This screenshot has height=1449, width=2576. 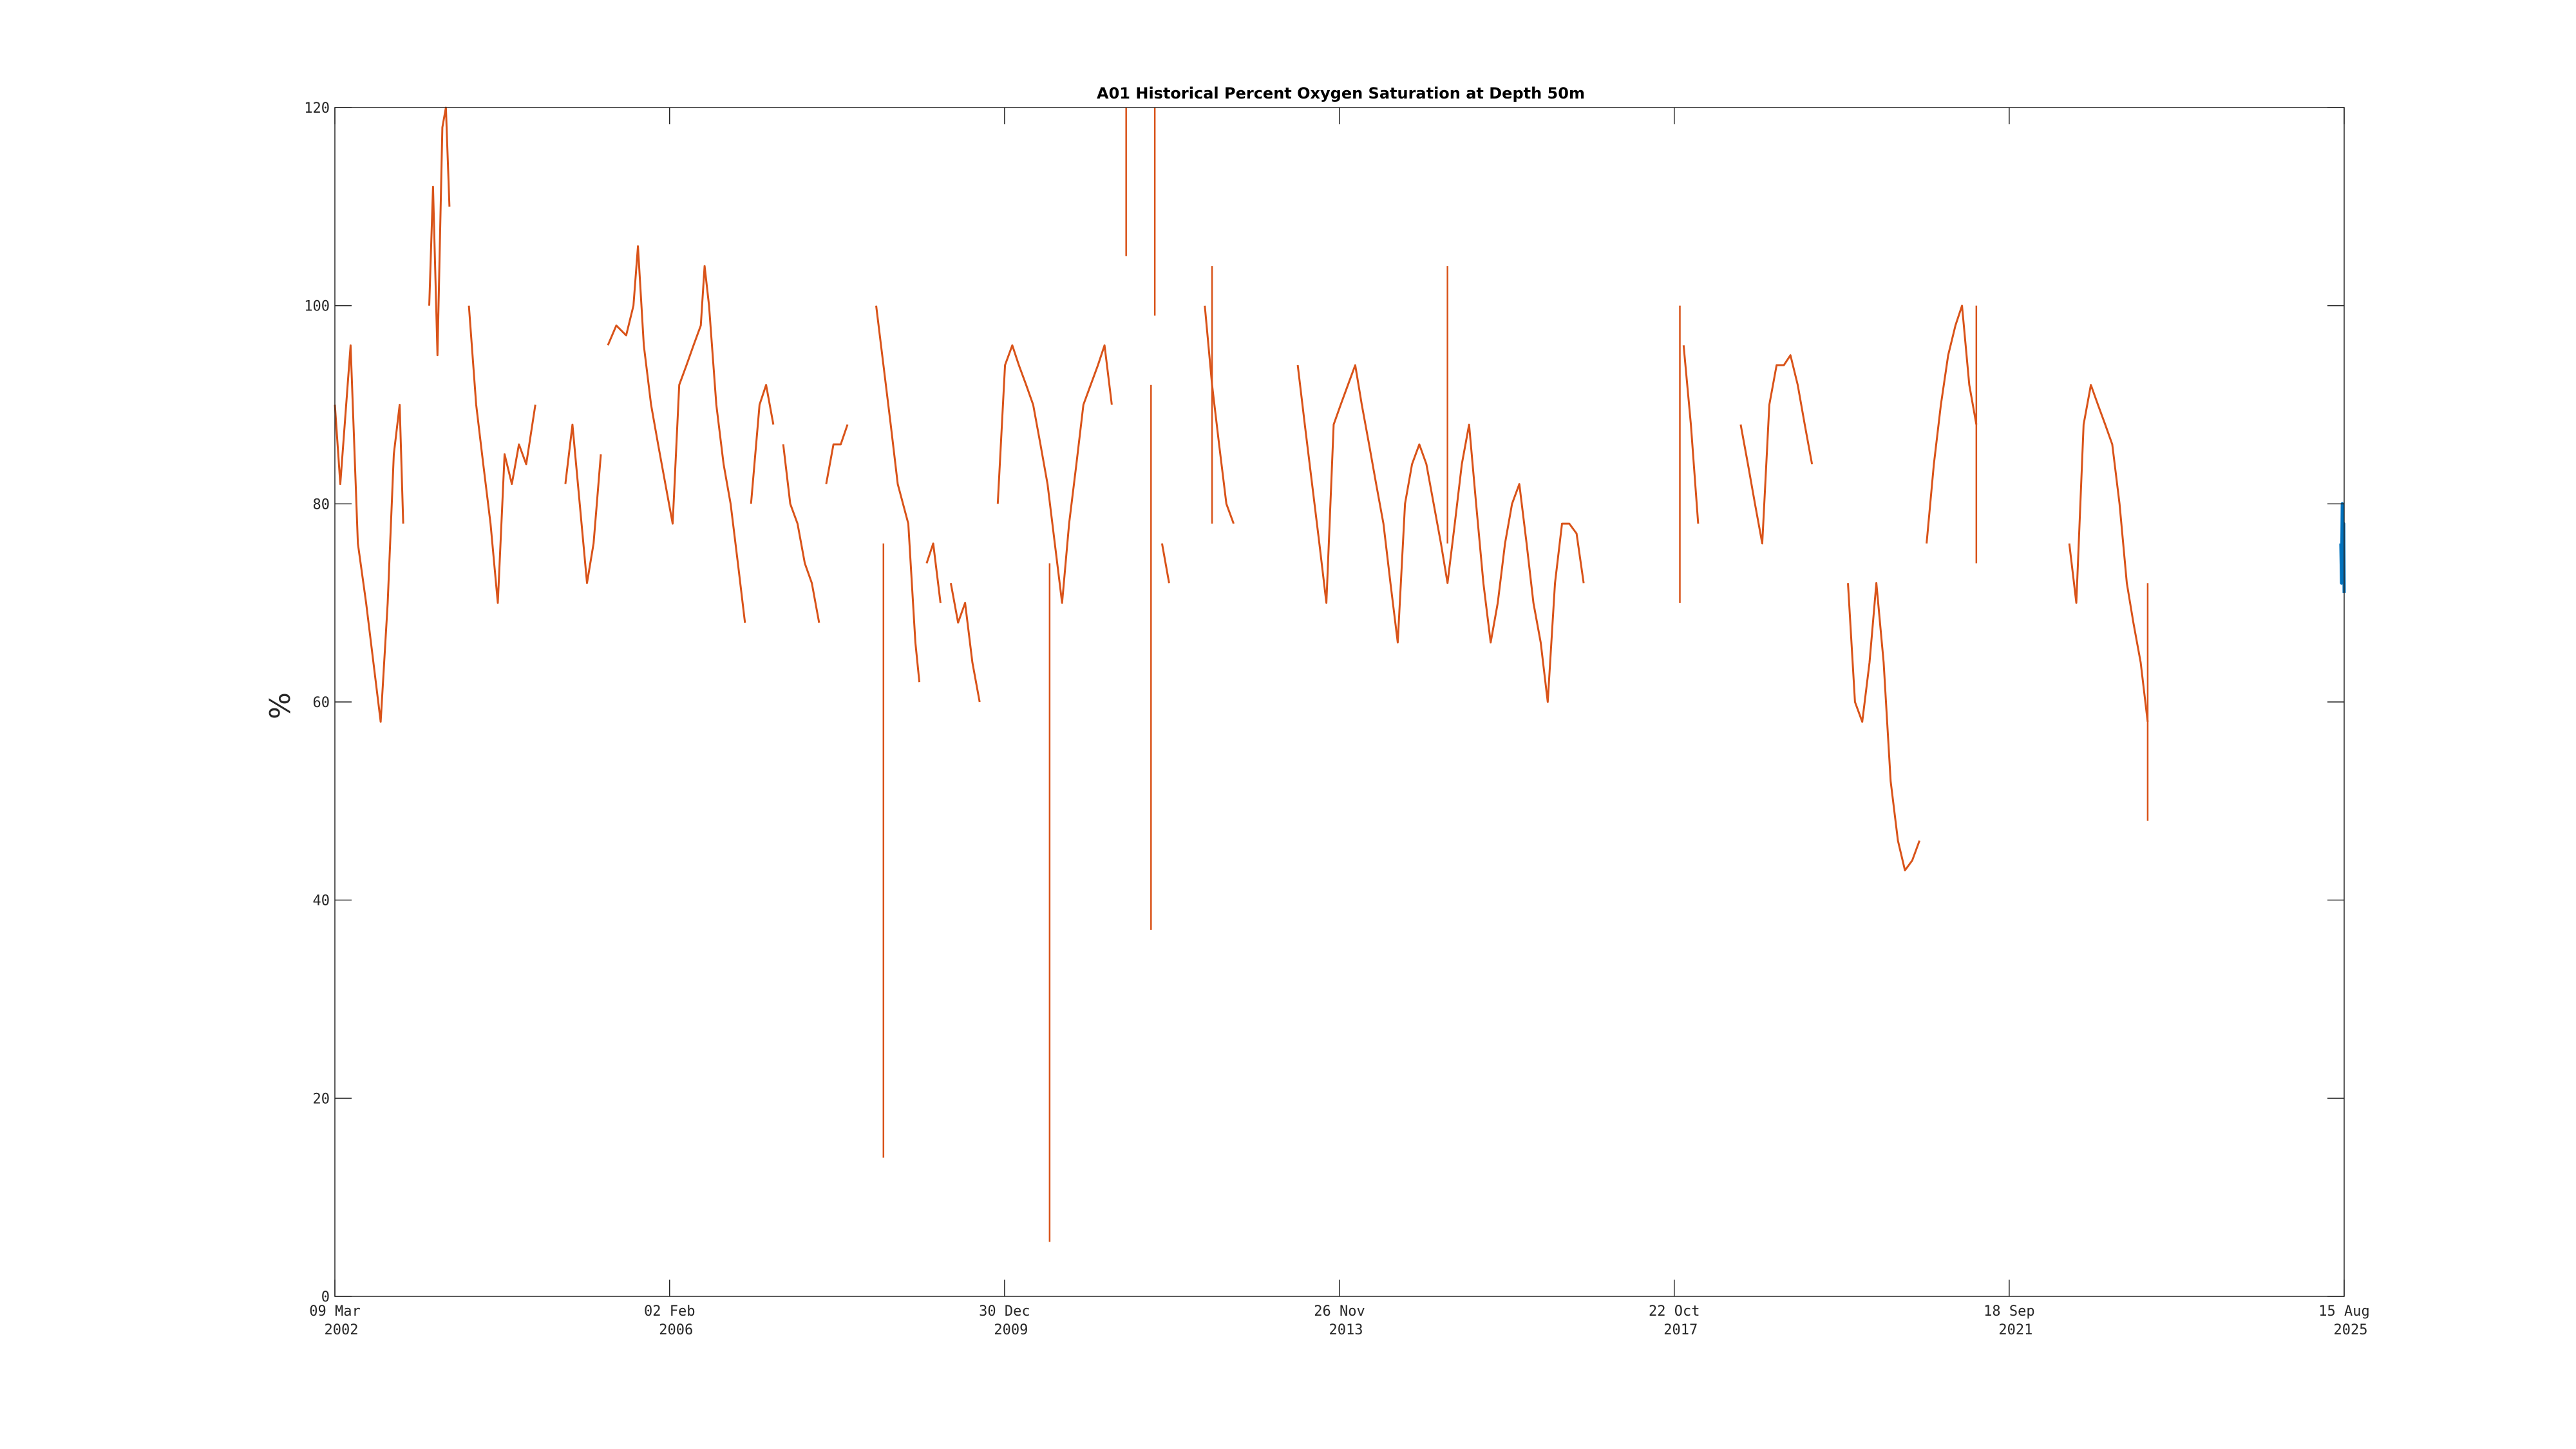 What do you see at coordinates (321, 505) in the screenshot?
I see `y-tick-label: 80` at bounding box center [321, 505].